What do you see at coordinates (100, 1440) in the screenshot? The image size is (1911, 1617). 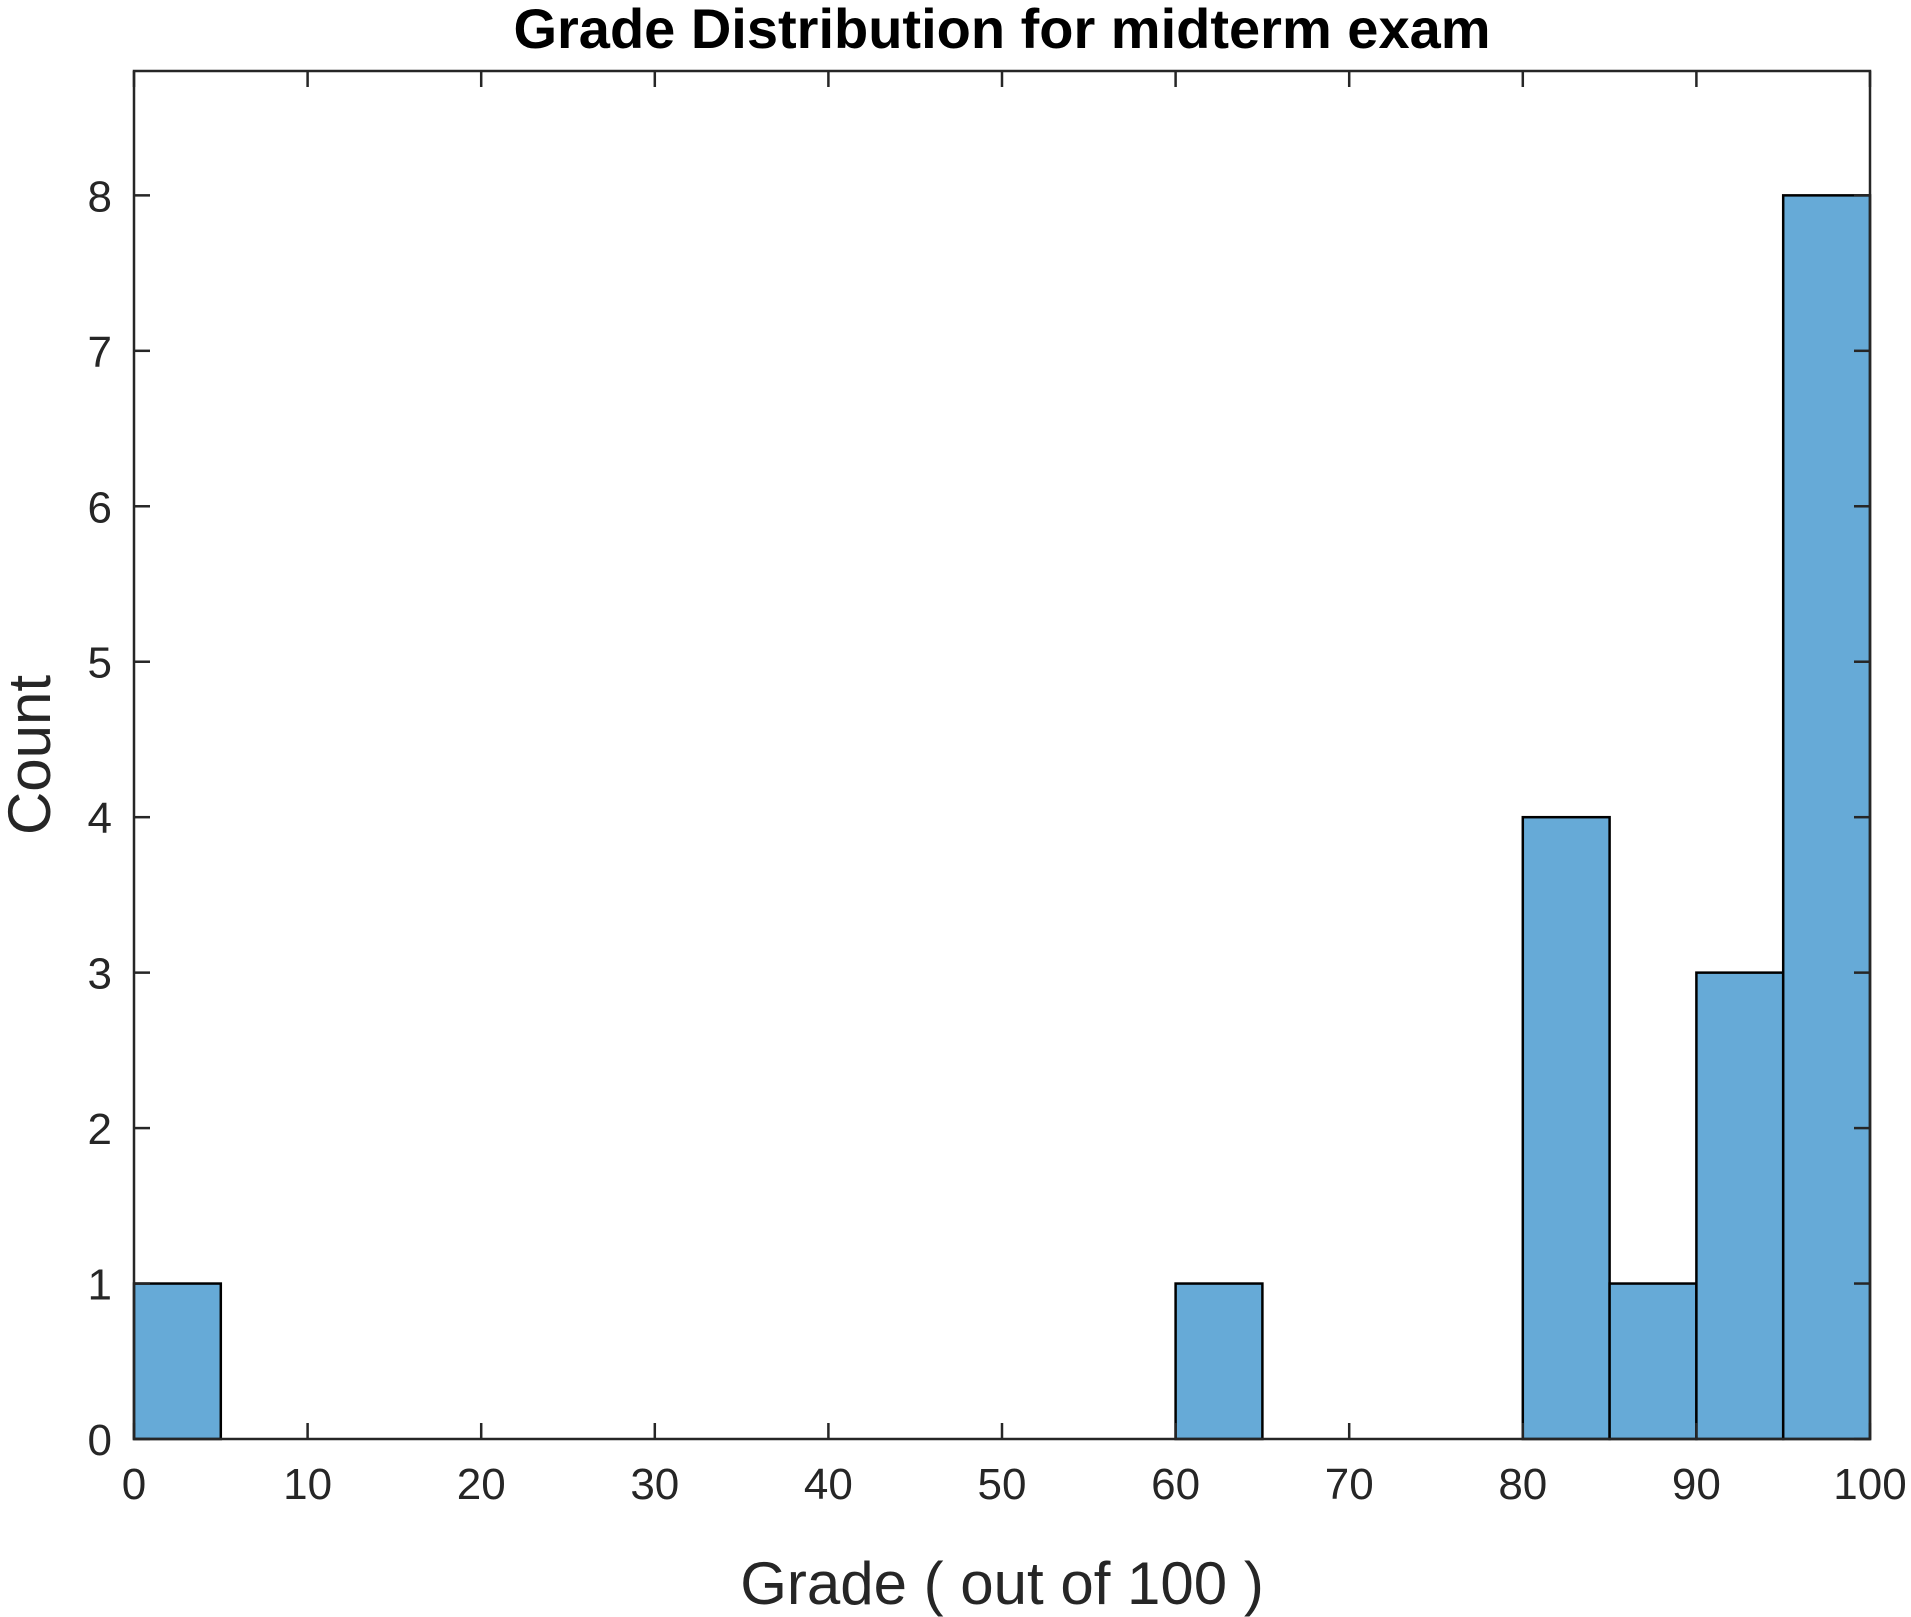 I see `y-tick-label: 0` at bounding box center [100, 1440].